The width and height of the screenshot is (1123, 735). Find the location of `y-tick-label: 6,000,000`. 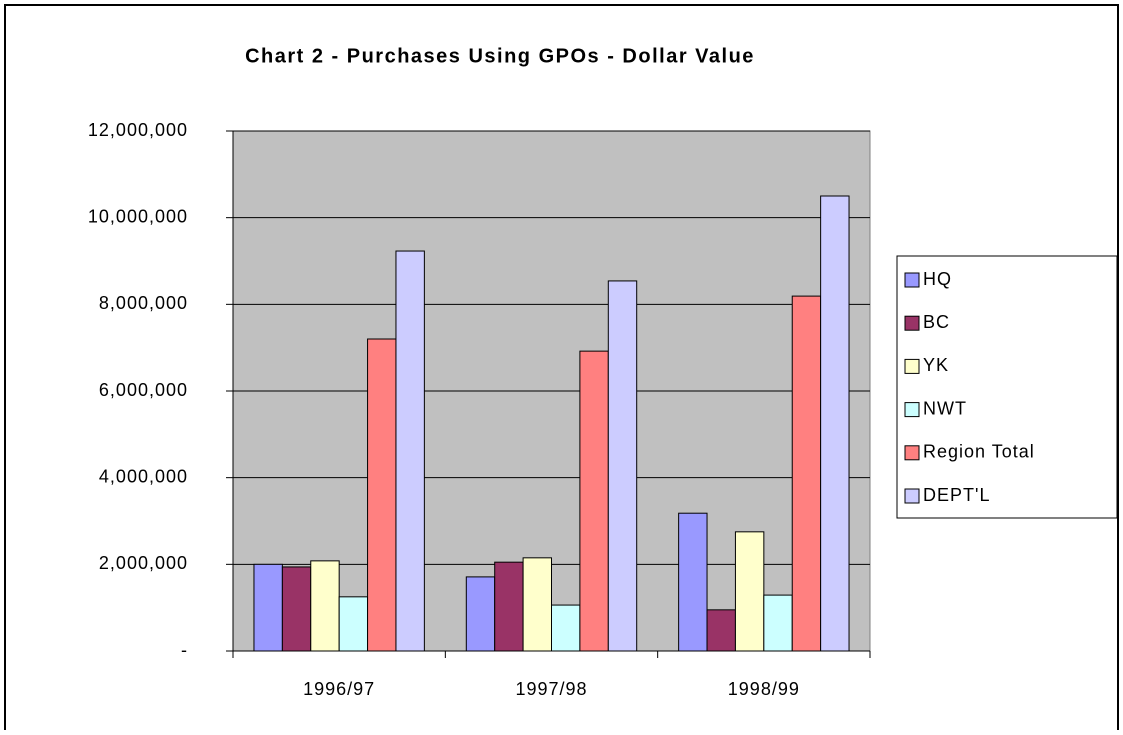

y-tick-label: 6,000,000 is located at coordinates (143, 390).